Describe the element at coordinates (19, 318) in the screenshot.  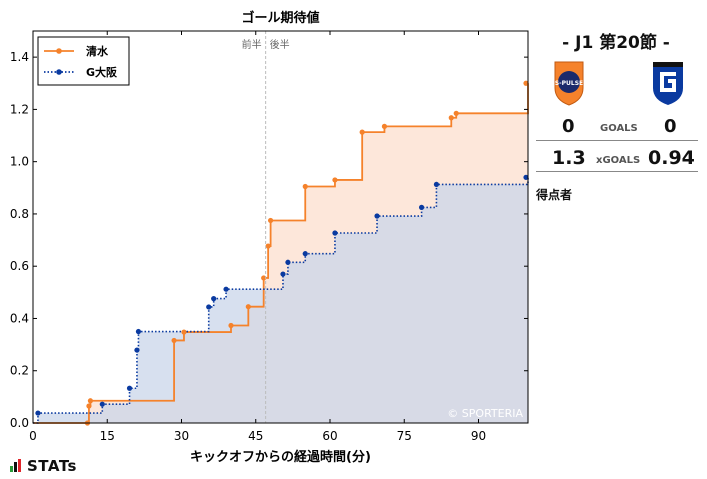
I see `y-tick-label: 0.4` at that location.